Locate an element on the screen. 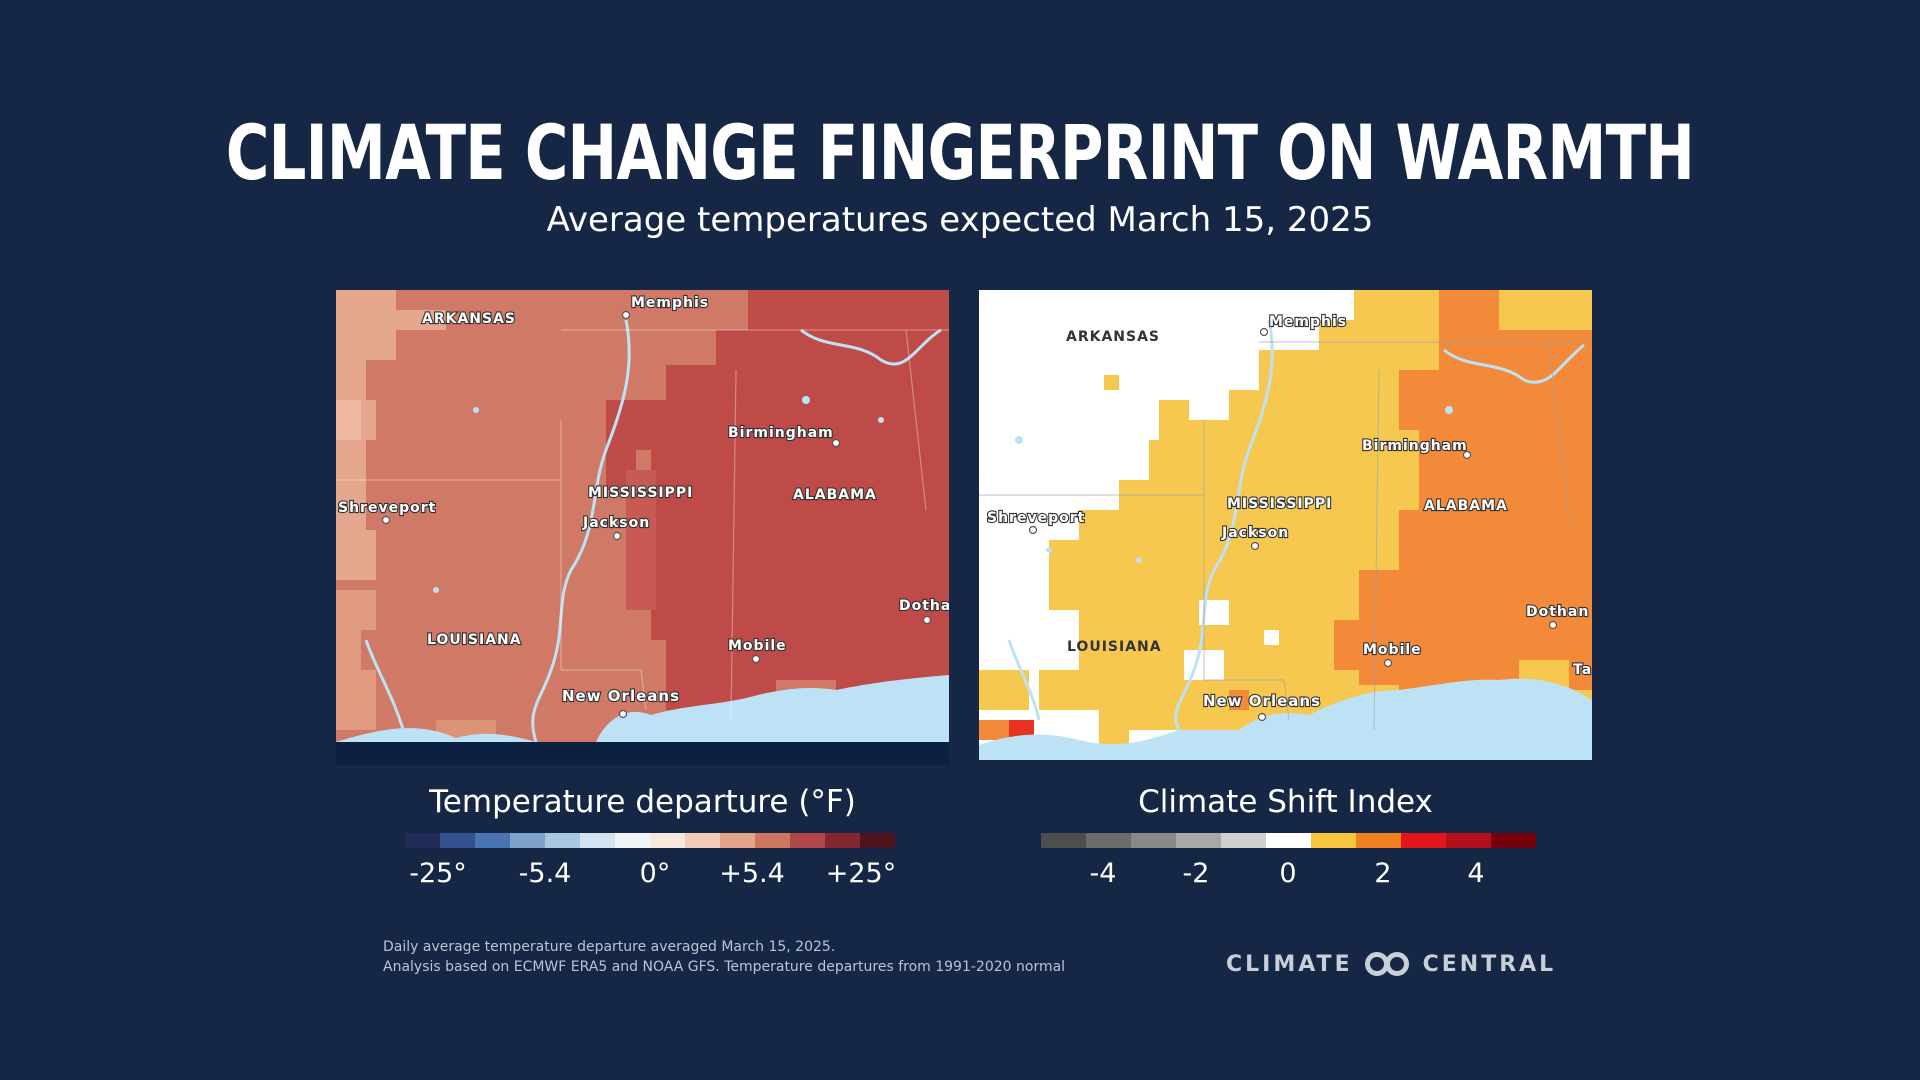  csi-tick: -2 is located at coordinates (1196, 873).